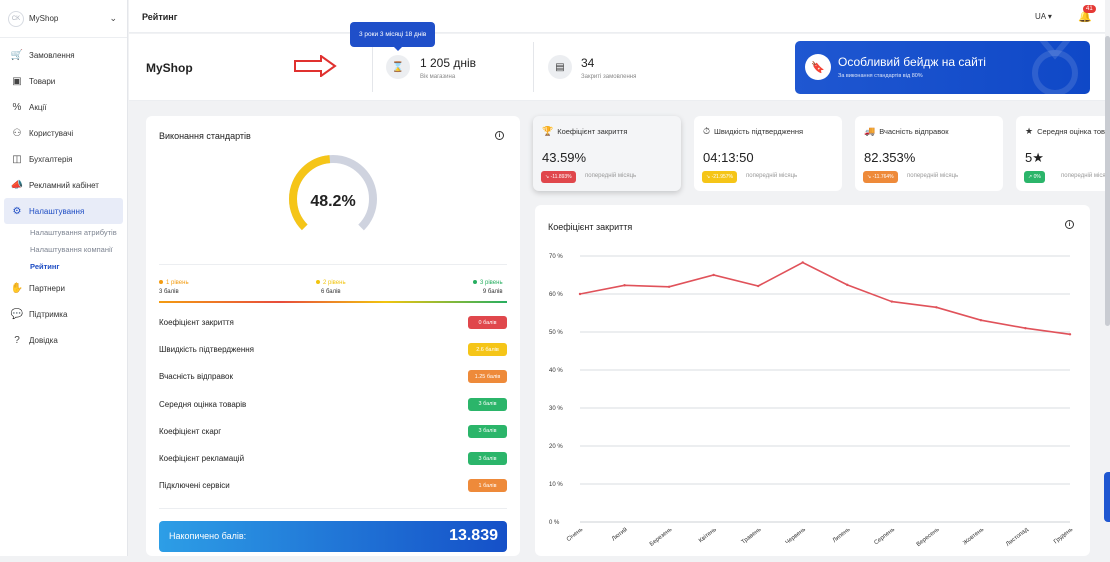 The width and height of the screenshot is (1110, 562). What do you see at coordinates (558, 177) in the screenshot?
I see `kpi-delta-badge: ↘ -11.893%` at bounding box center [558, 177].